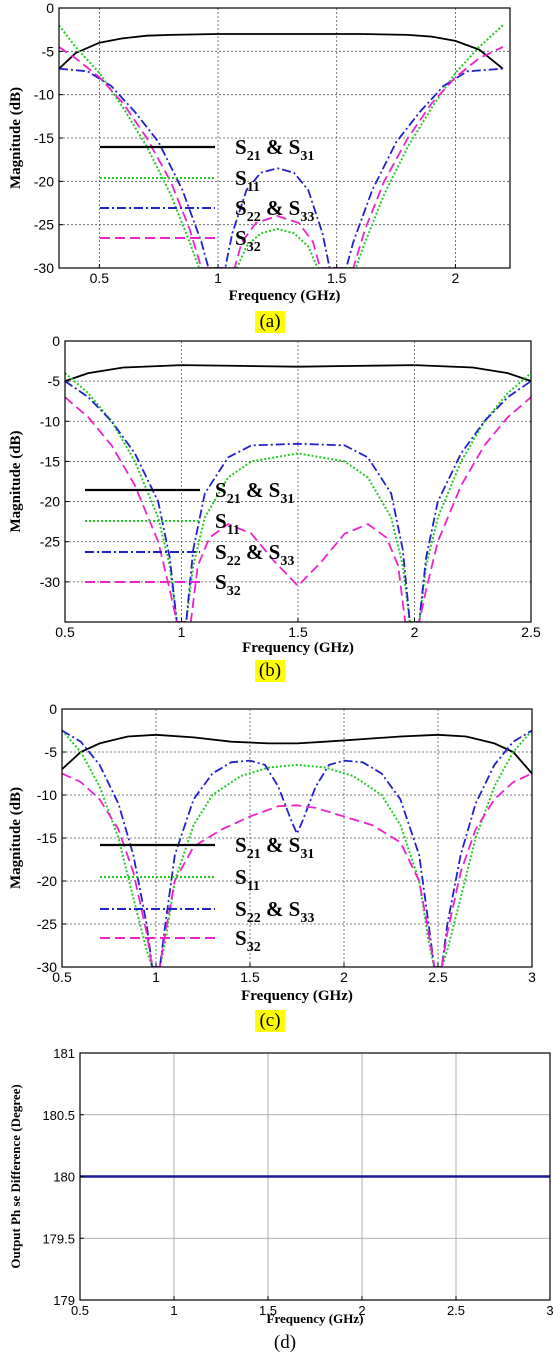 The width and height of the screenshot is (553, 1365). I want to click on caption-label: (d), so click(285, 1342).